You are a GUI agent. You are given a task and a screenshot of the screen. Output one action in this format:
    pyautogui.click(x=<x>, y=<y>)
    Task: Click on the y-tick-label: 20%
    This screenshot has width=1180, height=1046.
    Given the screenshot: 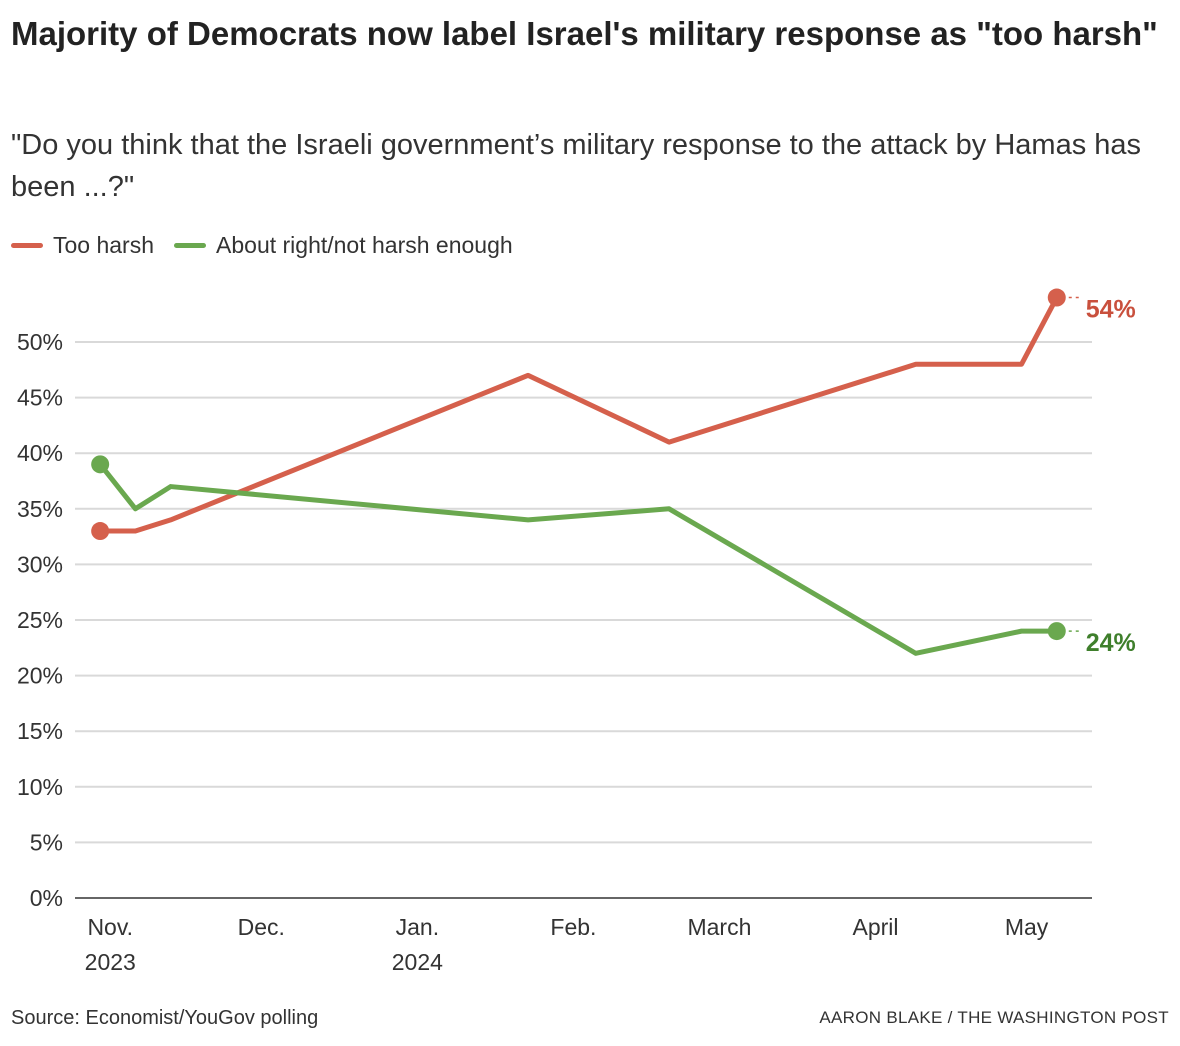 What is the action you would take?
    pyautogui.click(x=40, y=676)
    